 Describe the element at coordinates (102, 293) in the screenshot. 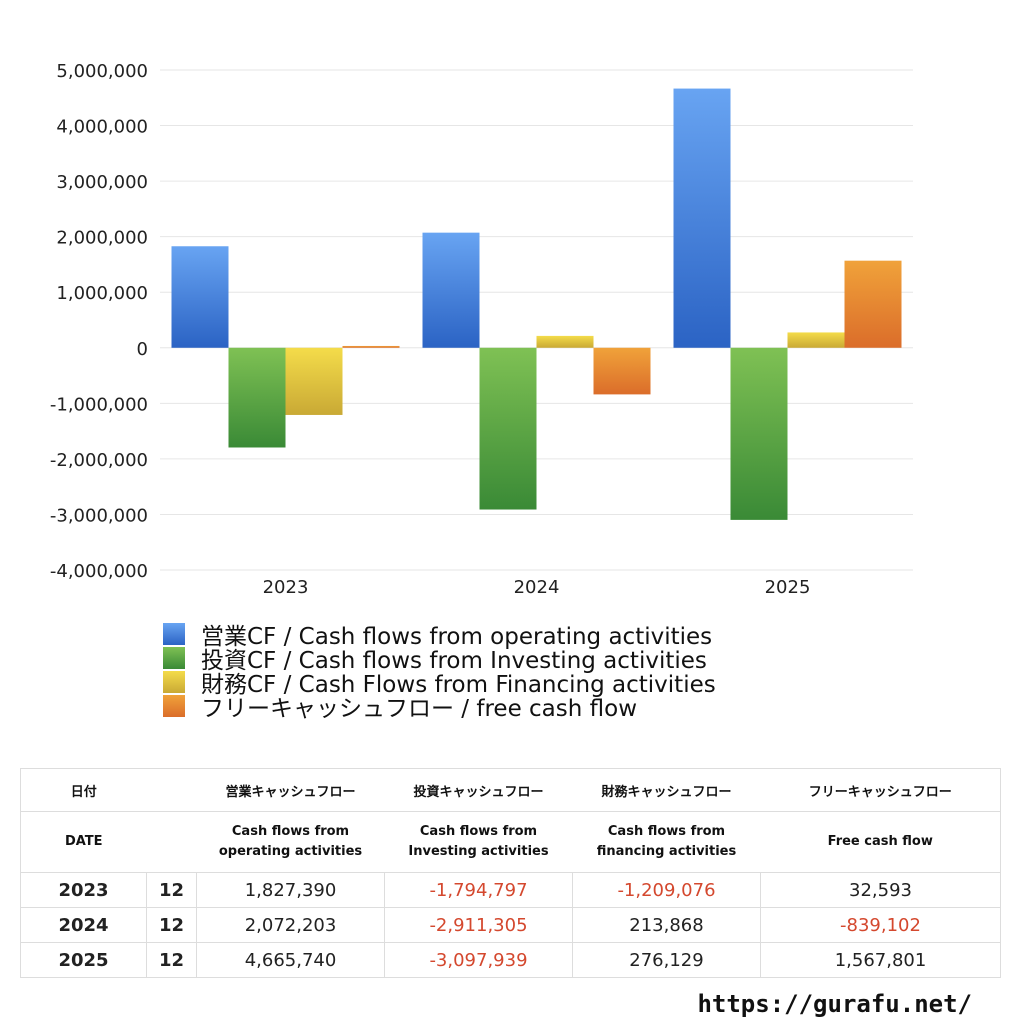

I see `y-tick-label: 1,000,000` at that location.